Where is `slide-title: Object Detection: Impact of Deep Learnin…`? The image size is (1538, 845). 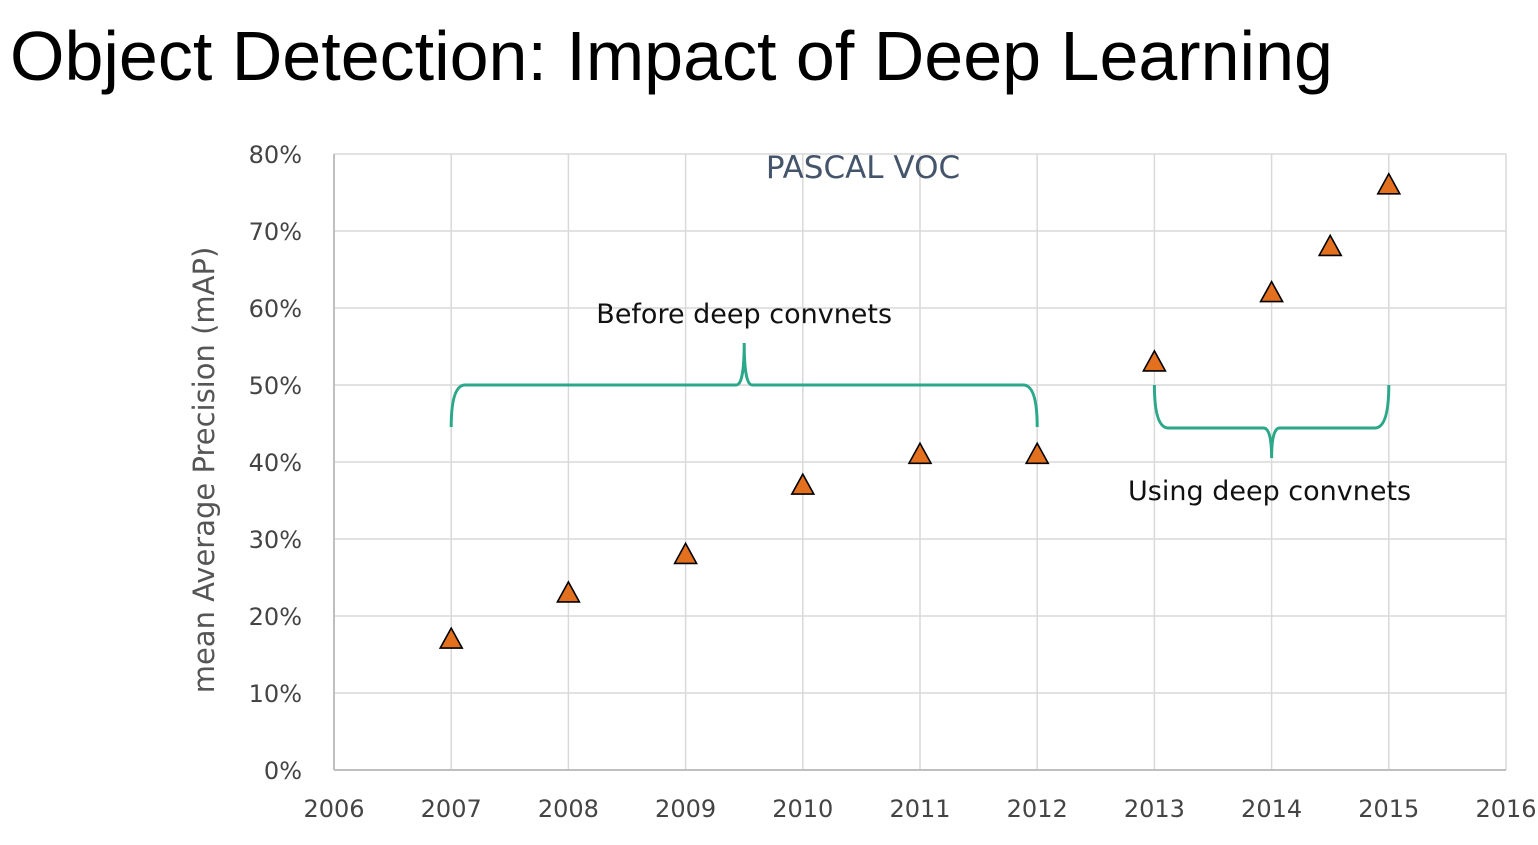
slide-title: Object Detection: Impact of Deep Learnin… is located at coordinates (671, 56).